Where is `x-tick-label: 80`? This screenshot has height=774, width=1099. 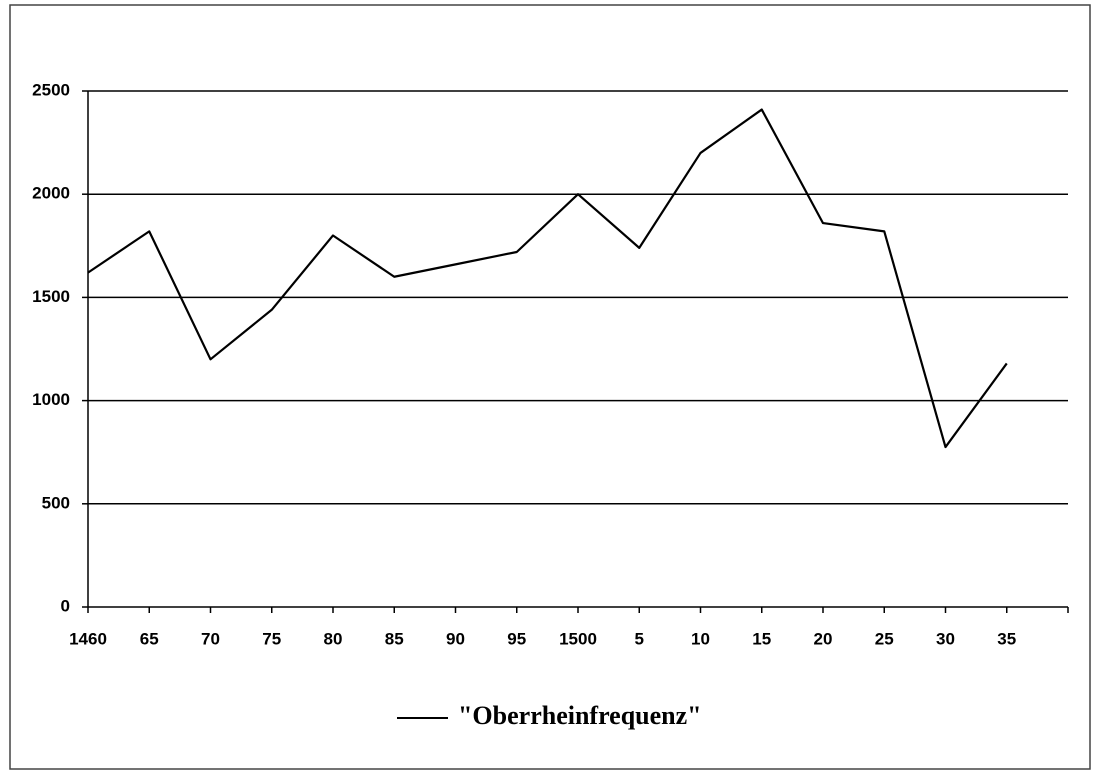
x-tick-label: 80 is located at coordinates (333, 638).